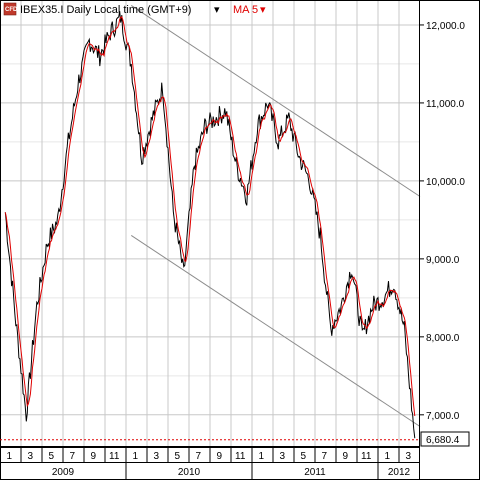 This screenshot has width=480, height=480. What do you see at coordinates (443, 416) in the screenshot?
I see `y-tick-label: 7,000.0` at bounding box center [443, 416].